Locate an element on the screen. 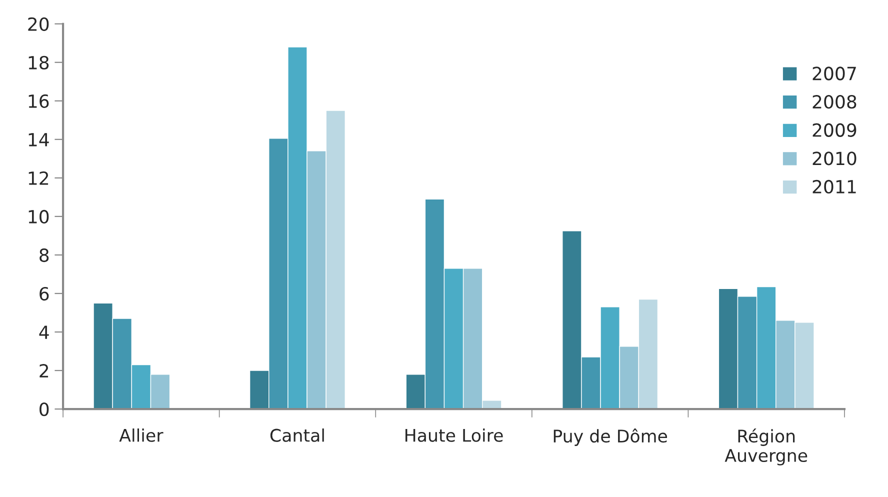 This screenshot has width=888, height=497. legend-label: 2011 is located at coordinates (834, 187).